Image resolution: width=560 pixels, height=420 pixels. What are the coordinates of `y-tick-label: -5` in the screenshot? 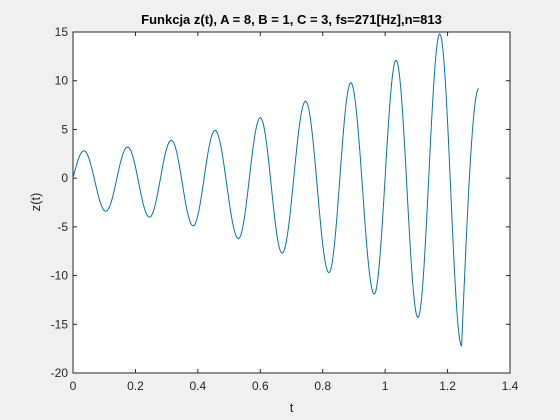 It's located at (62, 227).